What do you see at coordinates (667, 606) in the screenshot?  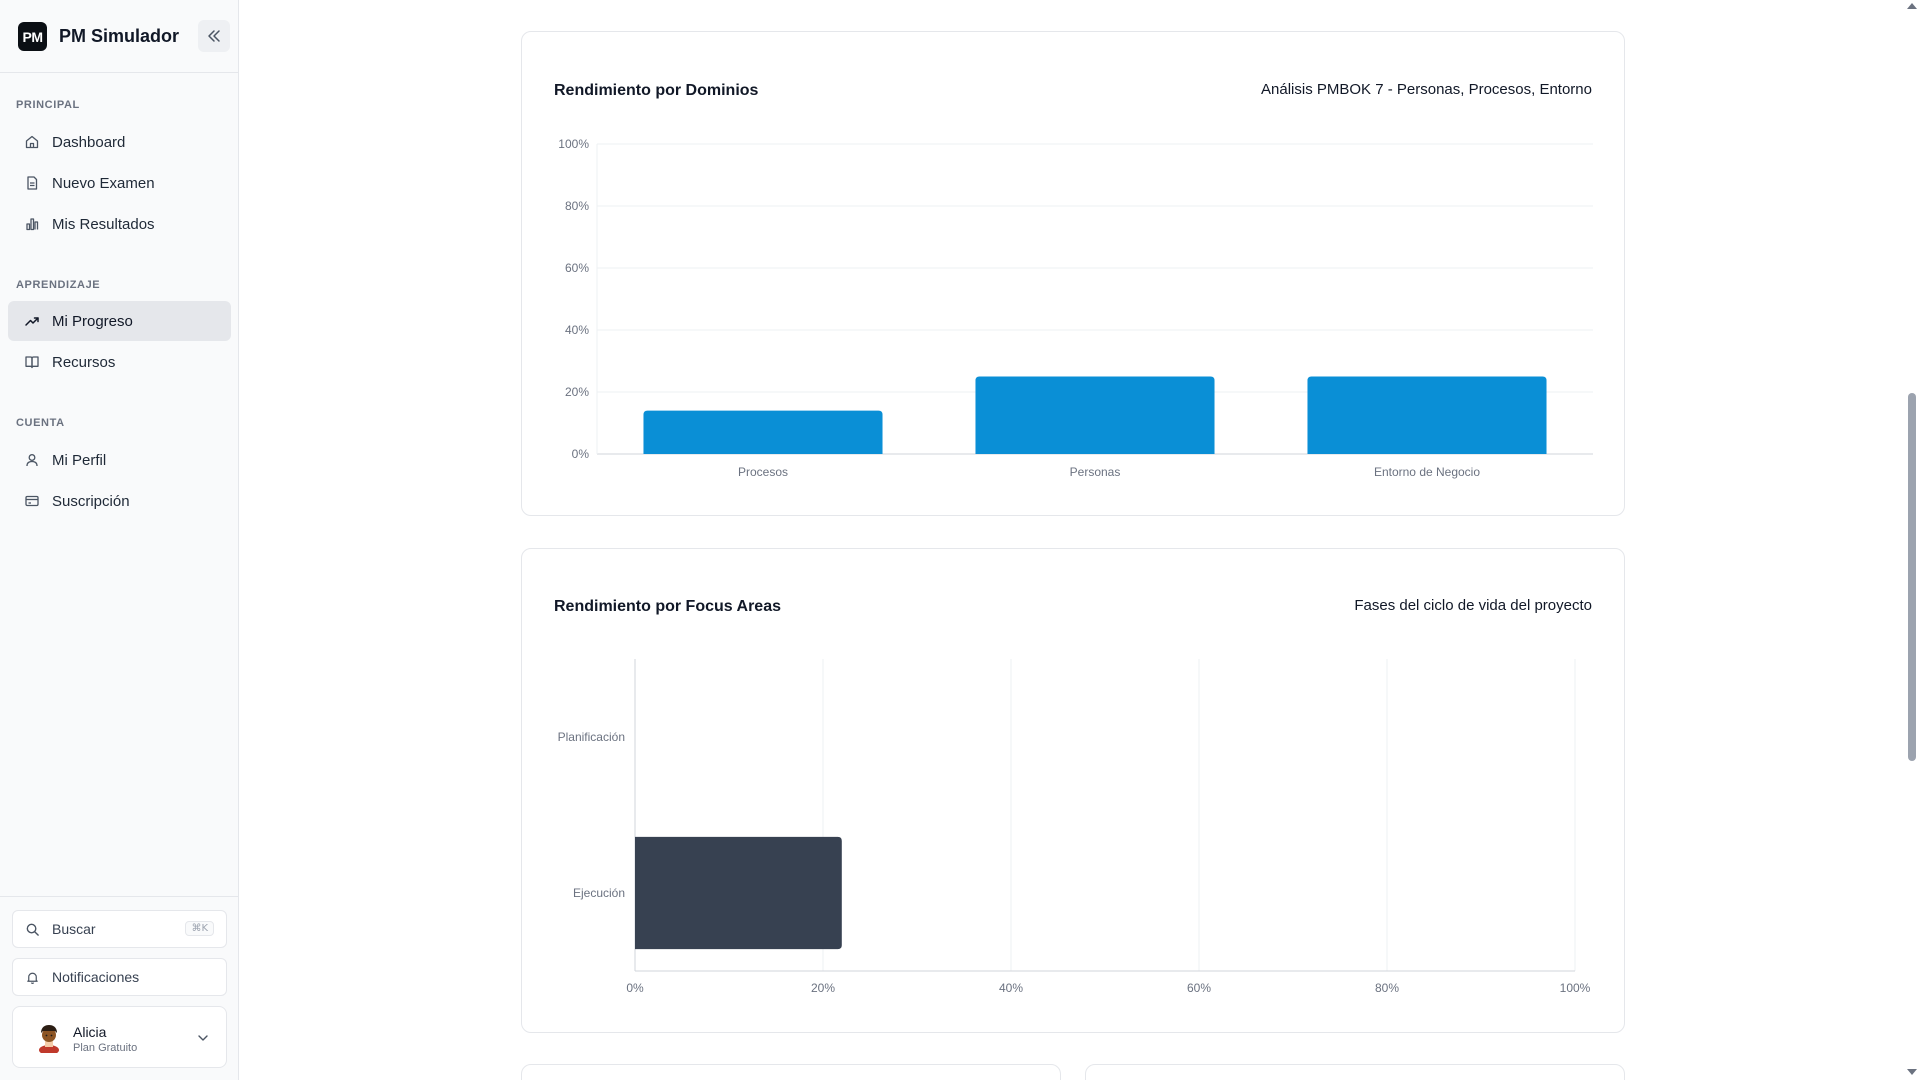 I see `focus-areas-card-title: Rendimiento por Focus Areas` at bounding box center [667, 606].